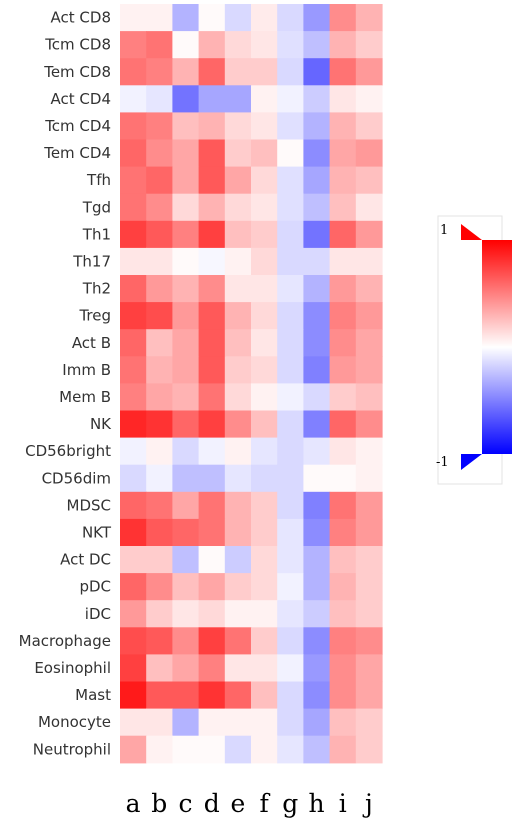  Describe the element at coordinates (81, 18) in the screenshot. I see `row-label: Act CD8` at that location.